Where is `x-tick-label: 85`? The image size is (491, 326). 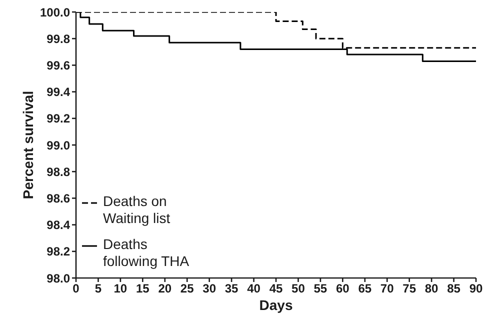
x-tick-label: 85 is located at coordinates (454, 289).